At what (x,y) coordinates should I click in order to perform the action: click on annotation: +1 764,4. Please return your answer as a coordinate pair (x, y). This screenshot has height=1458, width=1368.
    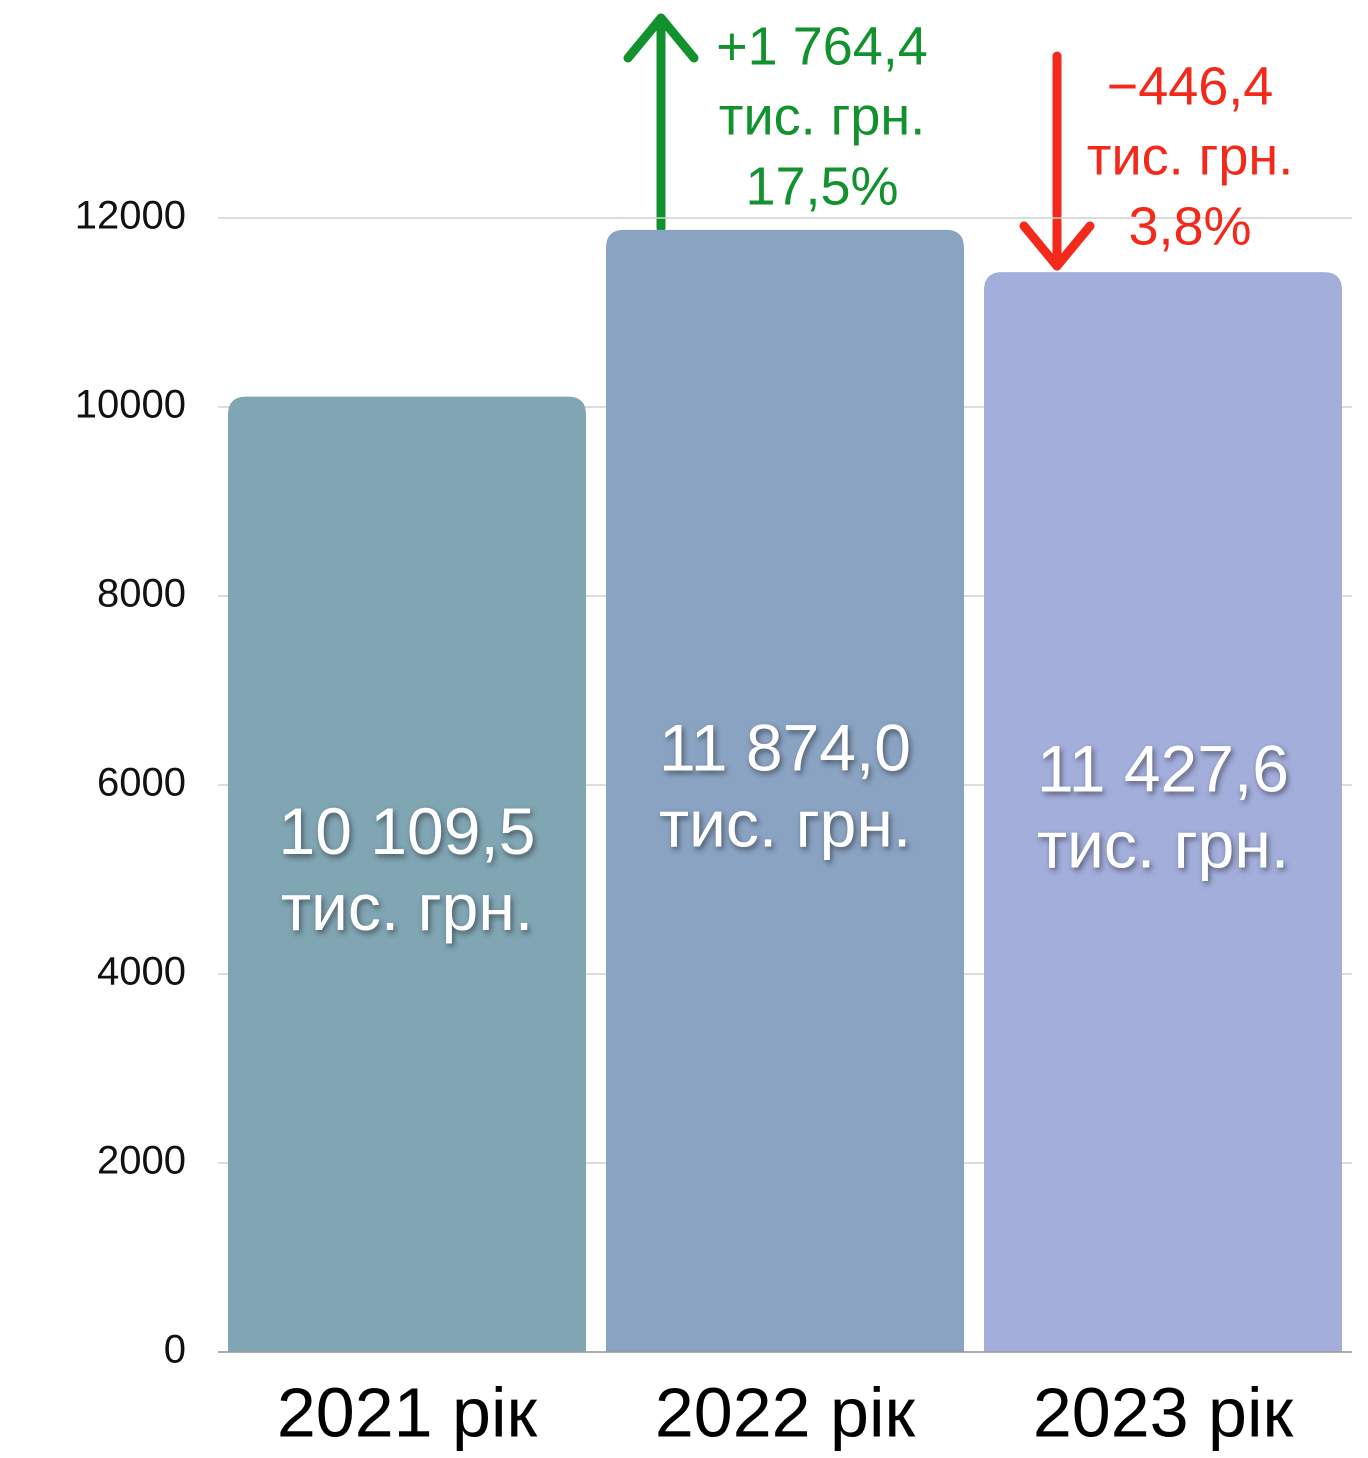
    Looking at the image, I should click on (822, 46).